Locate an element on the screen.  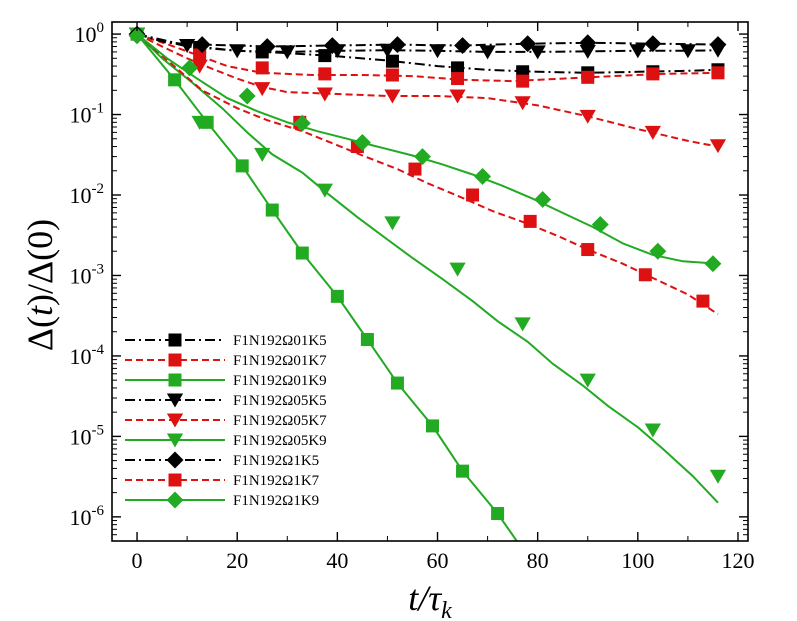
y-tick-label: 10⁻⁵ is located at coordinates (87, 435).